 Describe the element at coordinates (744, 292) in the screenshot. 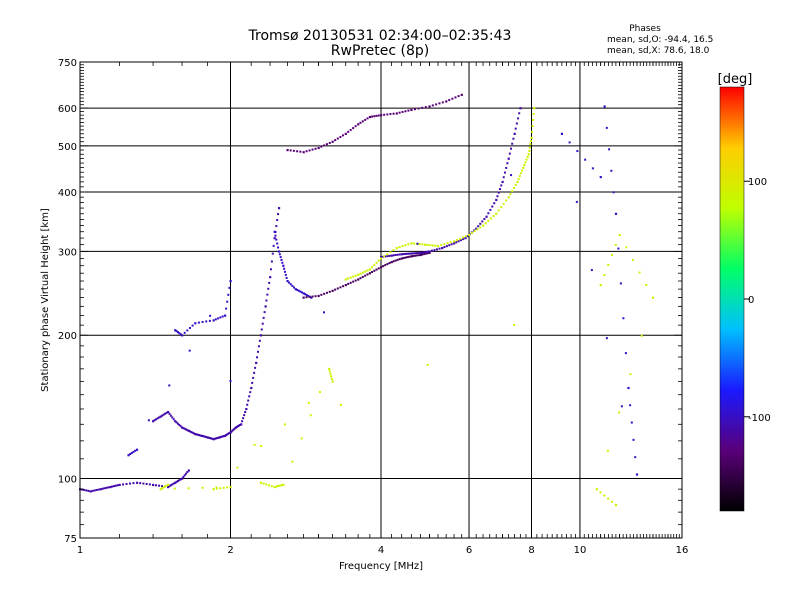

I see `colorbar: [deg] 100 0 -100` at that location.